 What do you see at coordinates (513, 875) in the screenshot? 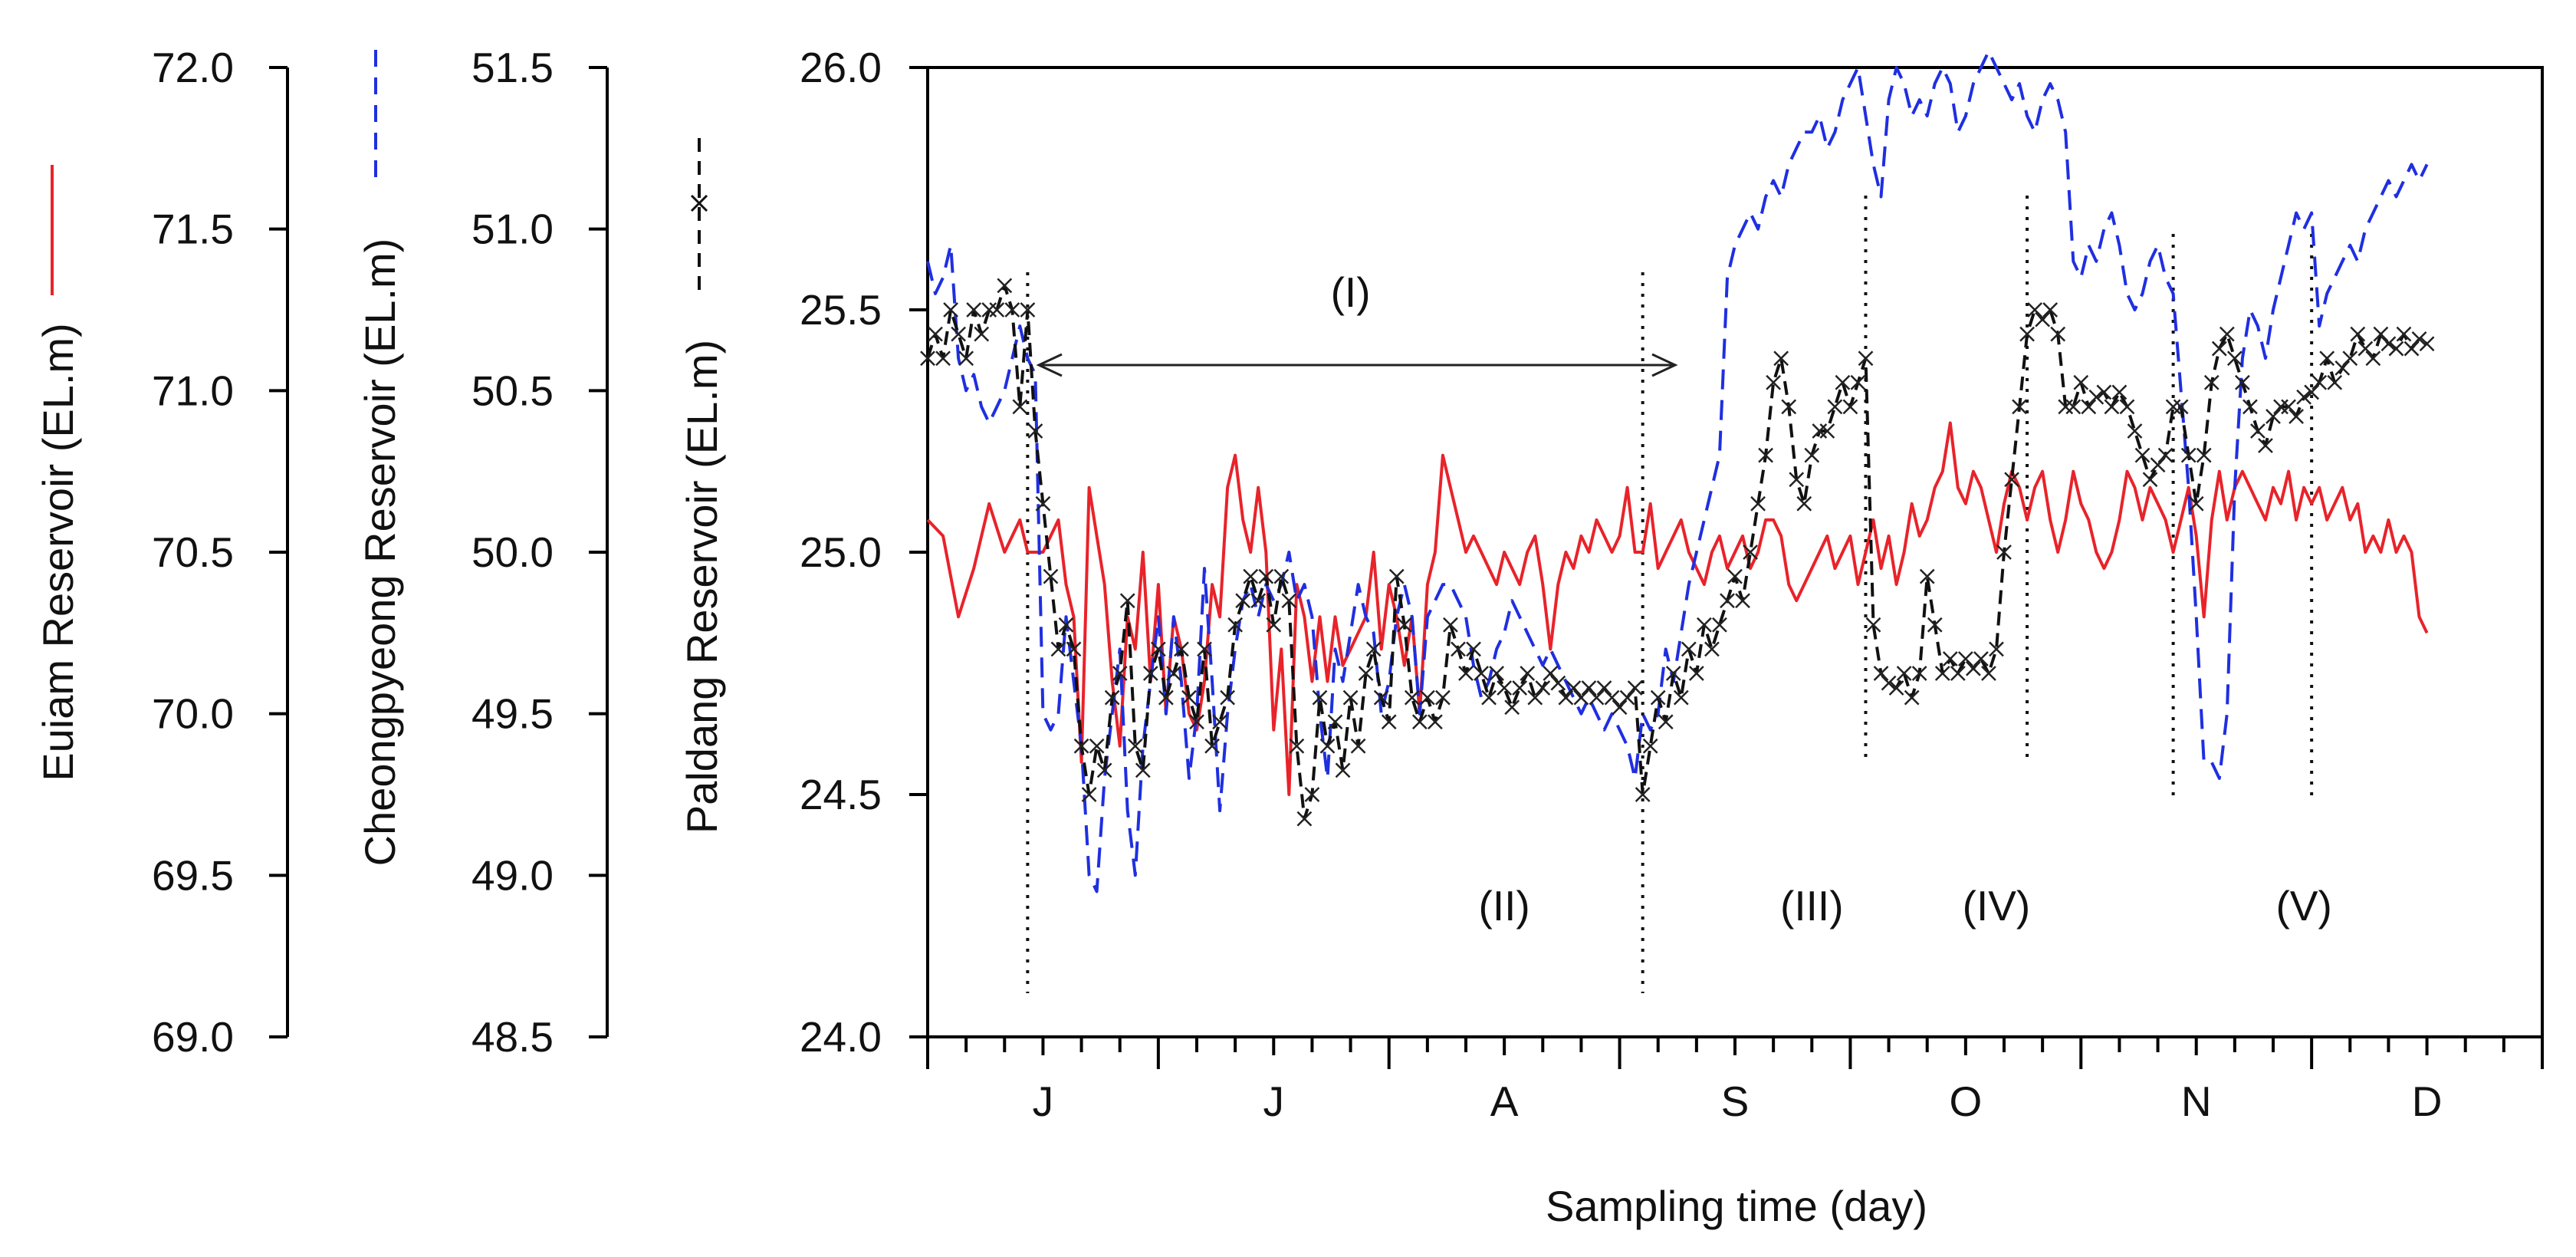
I see `y-tick-label: 49.0` at bounding box center [513, 875].